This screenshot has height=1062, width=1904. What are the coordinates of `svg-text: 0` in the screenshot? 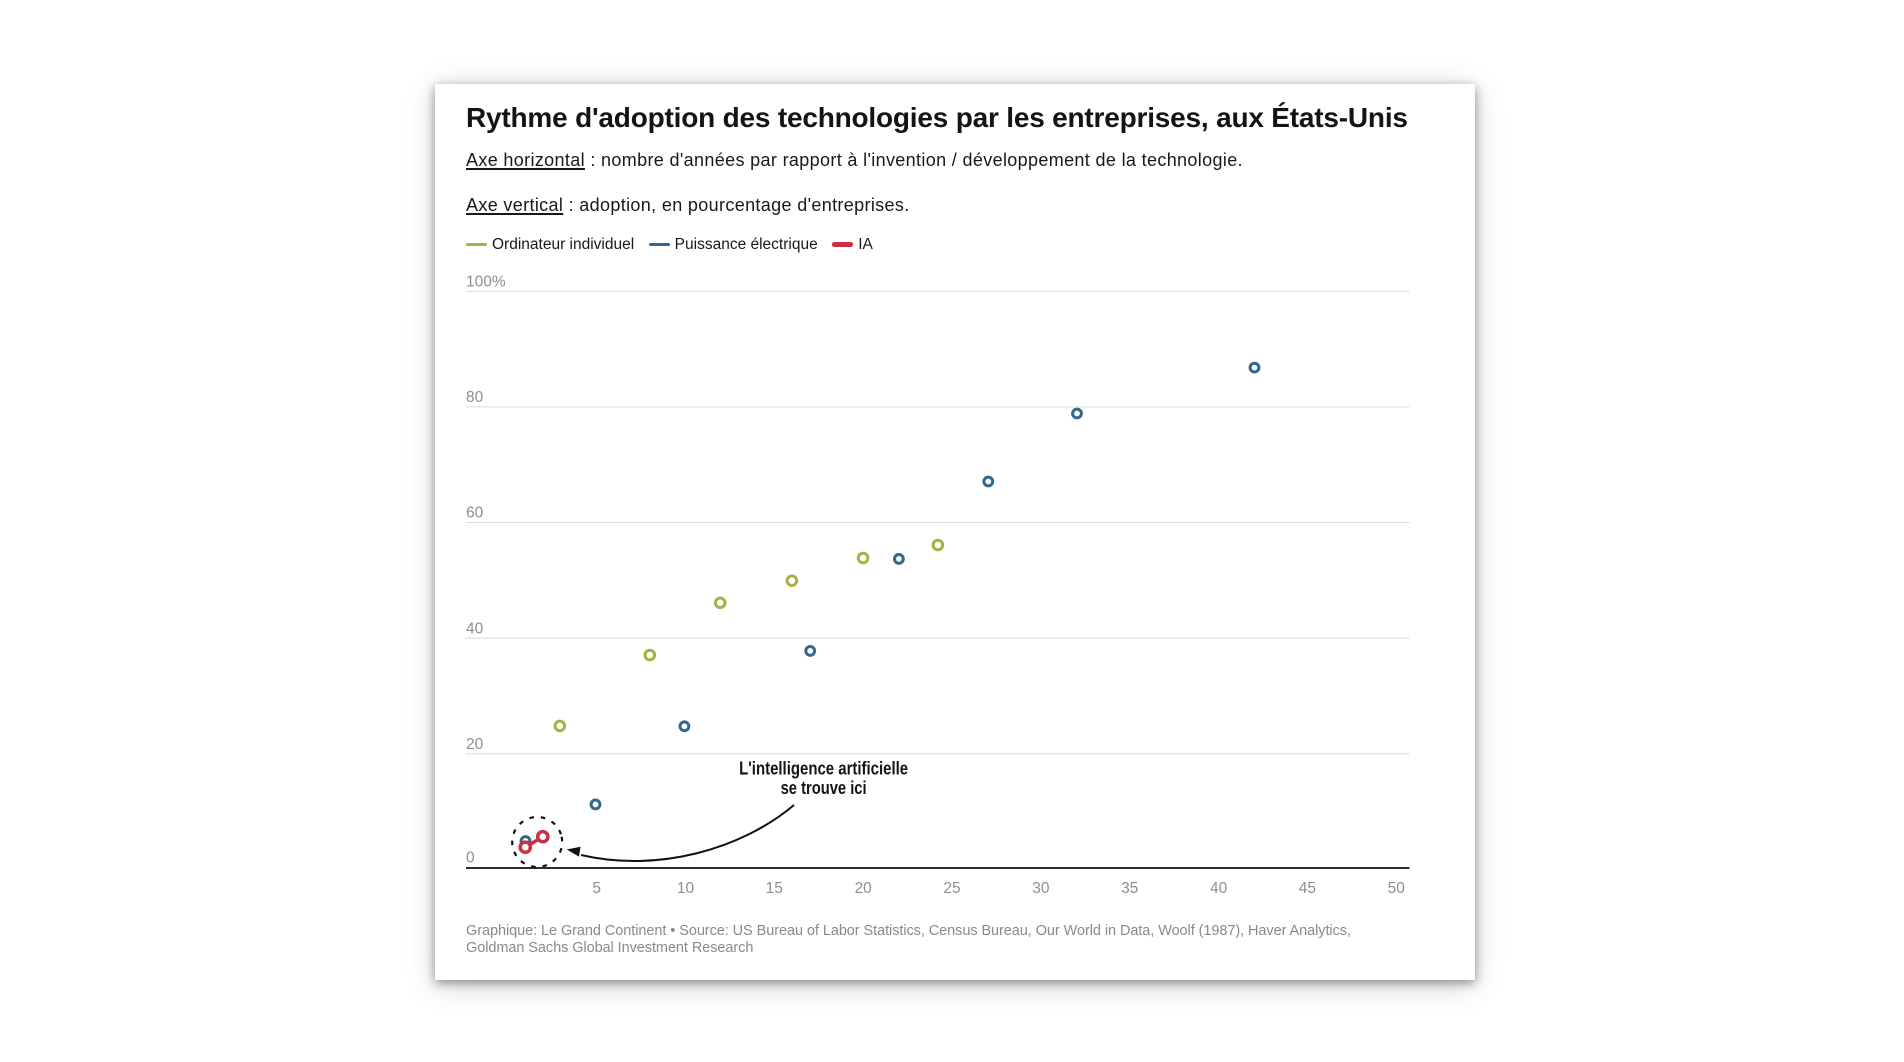 It's located at (470, 858).